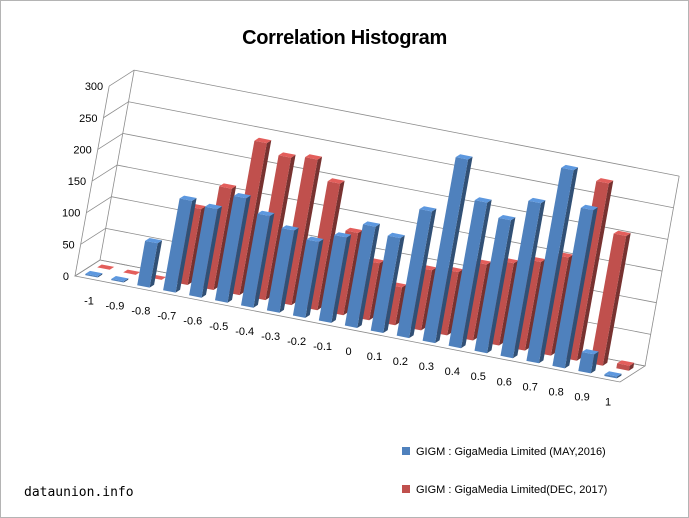 Image resolution: width=689 pixels, height=518 pixels. I want to click on y-tick-label: 200, so click(82, 150).